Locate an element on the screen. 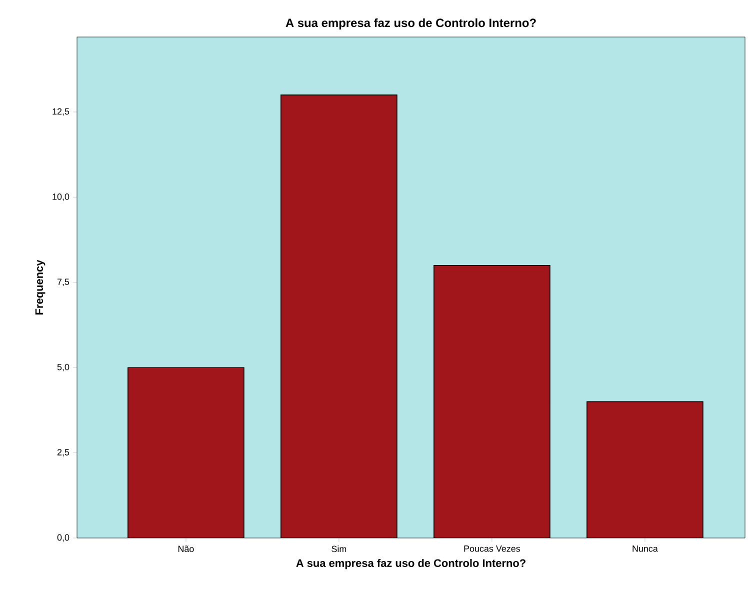 This screenshot has width=748, height=596. chart-title: A sua empresa faz uso de Controlo Interno? is located at coordinates (411, 24).